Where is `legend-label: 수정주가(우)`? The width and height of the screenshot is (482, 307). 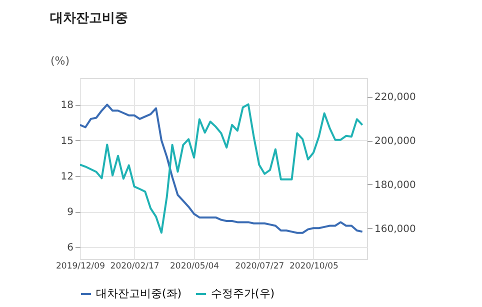
legend-label: 수정주가(우) is located at coordinates (243, 293).